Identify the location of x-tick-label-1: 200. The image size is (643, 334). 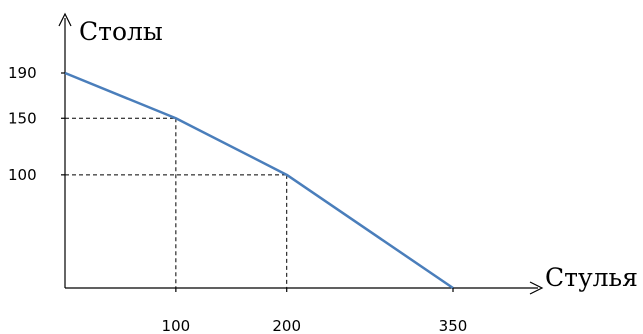
(286, 325).